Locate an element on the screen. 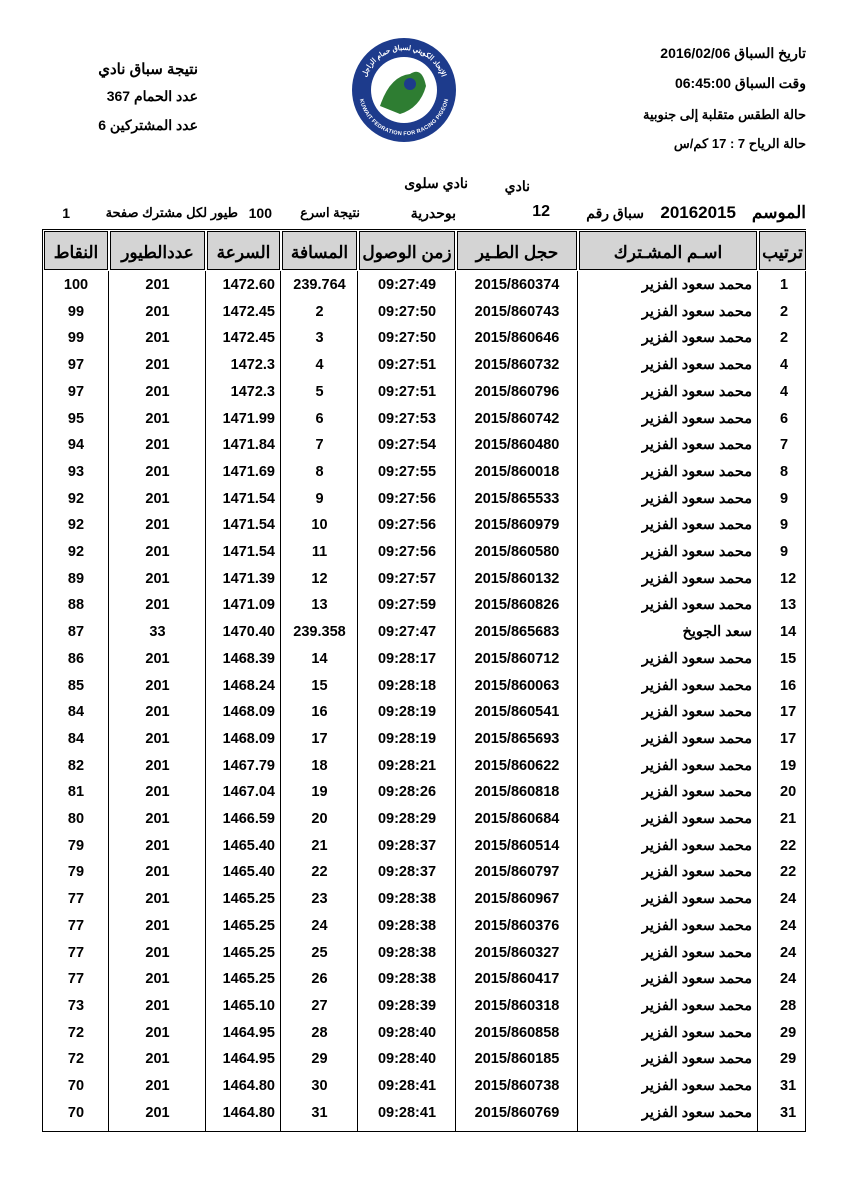 The image size is (848, 1200). pigeon-count: عدد الحمام 367 is located at coordinates (152, 96).